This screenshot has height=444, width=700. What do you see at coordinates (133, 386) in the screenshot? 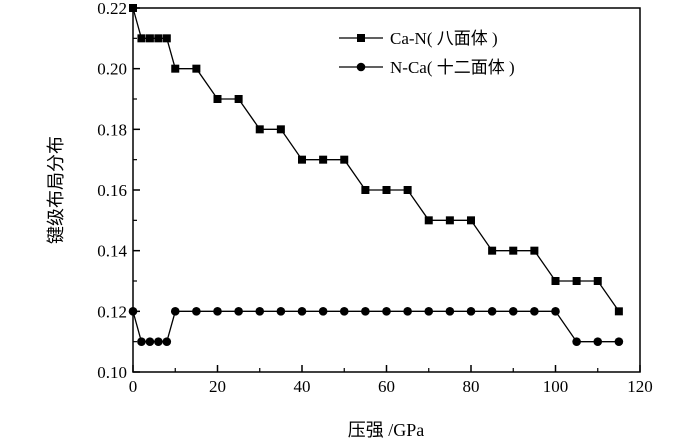
I see `x-tick-label: 0` at bounding box center [133, 386].